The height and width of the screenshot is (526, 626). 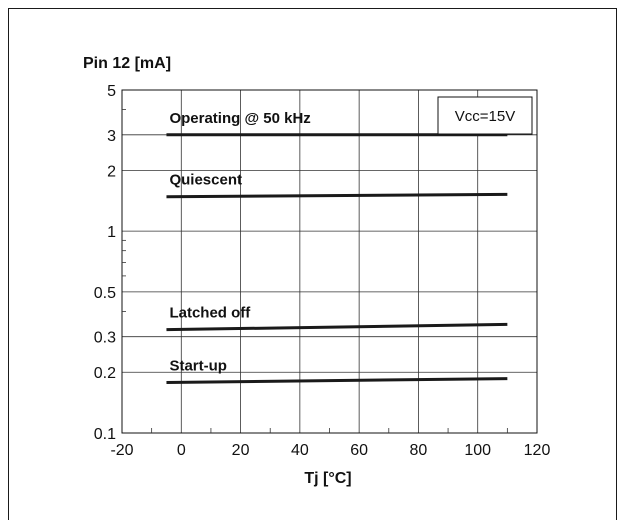 What do you see at coordinates (111, 232) in the screenshot?
I see `y-tick-label: 1` at bounding box center [111, 232].